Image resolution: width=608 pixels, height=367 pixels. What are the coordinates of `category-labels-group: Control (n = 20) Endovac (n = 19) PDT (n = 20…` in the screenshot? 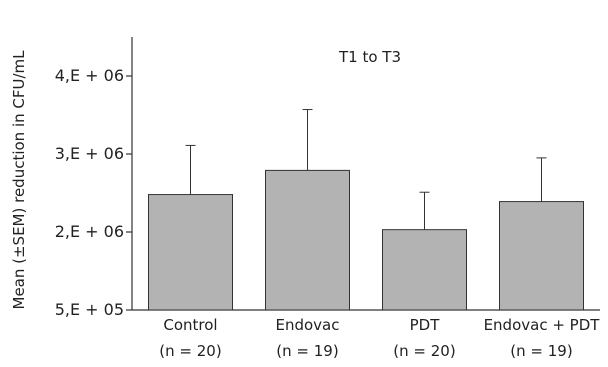 It's located at (379, 338).